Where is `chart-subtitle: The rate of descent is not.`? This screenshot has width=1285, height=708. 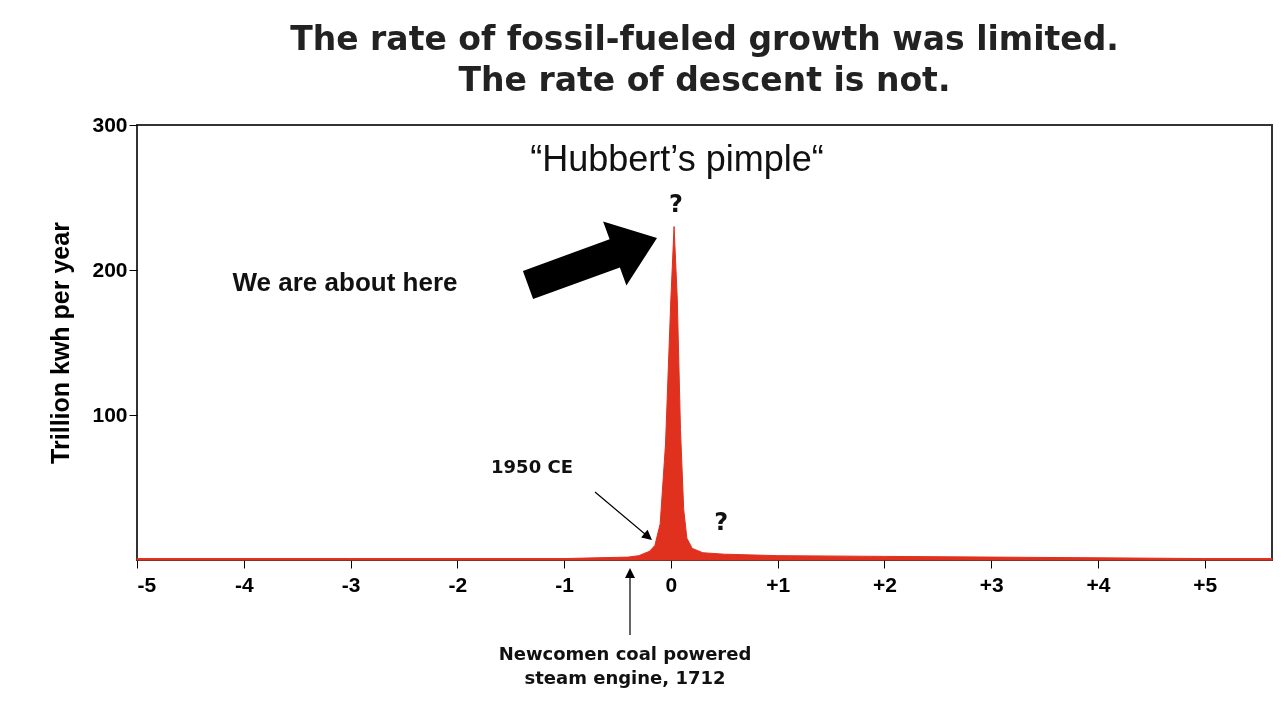 chart-subtitle: The rate of descent is not. is located at coordinates (704, 79).